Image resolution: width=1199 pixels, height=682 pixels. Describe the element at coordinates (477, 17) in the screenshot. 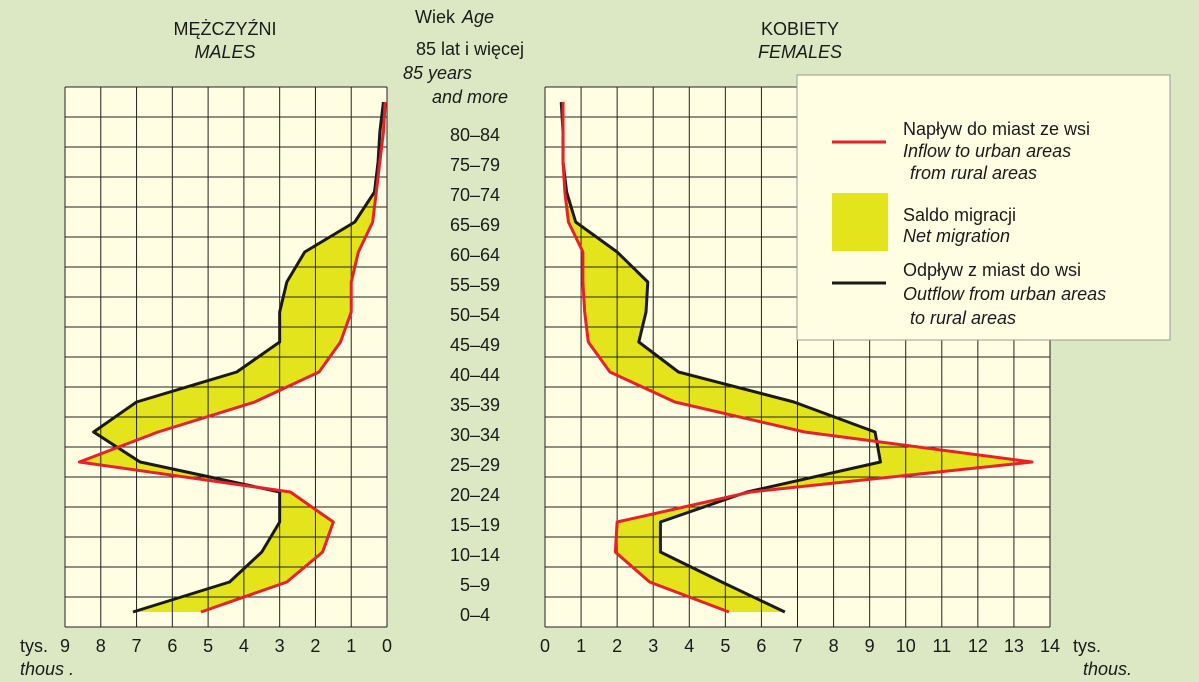

I see `category-title-en: Age` at that location.